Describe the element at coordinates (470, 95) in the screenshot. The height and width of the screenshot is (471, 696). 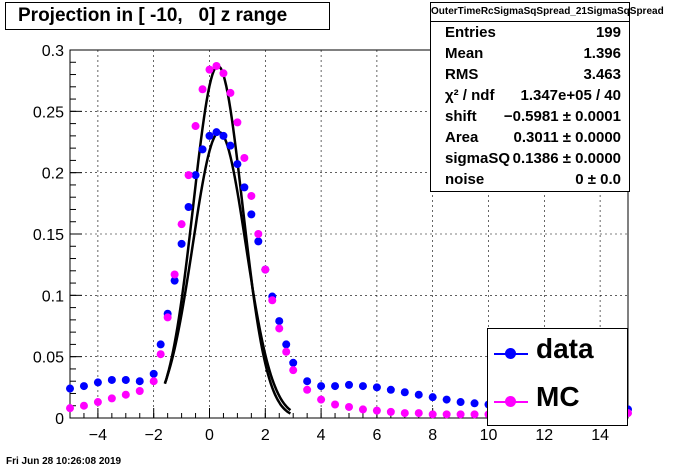
I see `stats-label: χ² / ndf` at that location.